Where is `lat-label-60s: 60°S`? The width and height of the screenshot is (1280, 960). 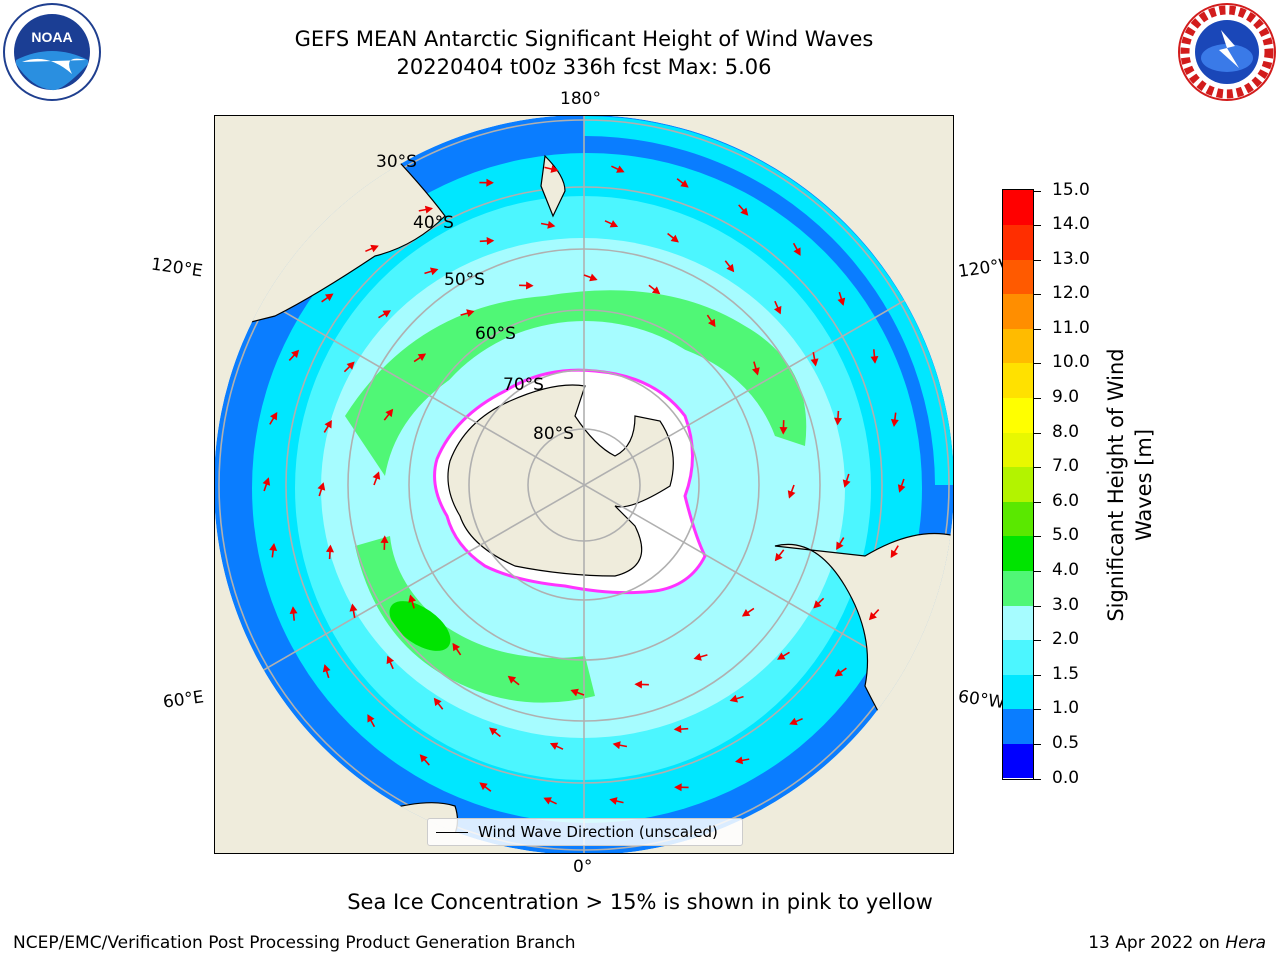
lat-label-60s: 60°S is located at coordinates (495, 334).